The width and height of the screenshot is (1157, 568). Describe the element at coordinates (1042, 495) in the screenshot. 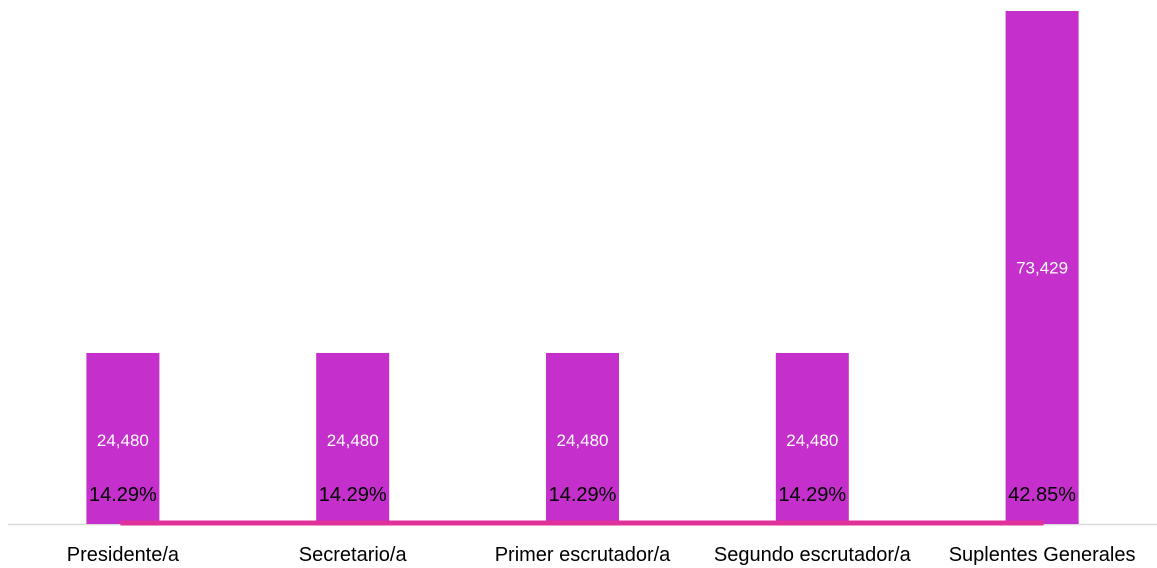

I see `percent-label: 42.85%` at that location.